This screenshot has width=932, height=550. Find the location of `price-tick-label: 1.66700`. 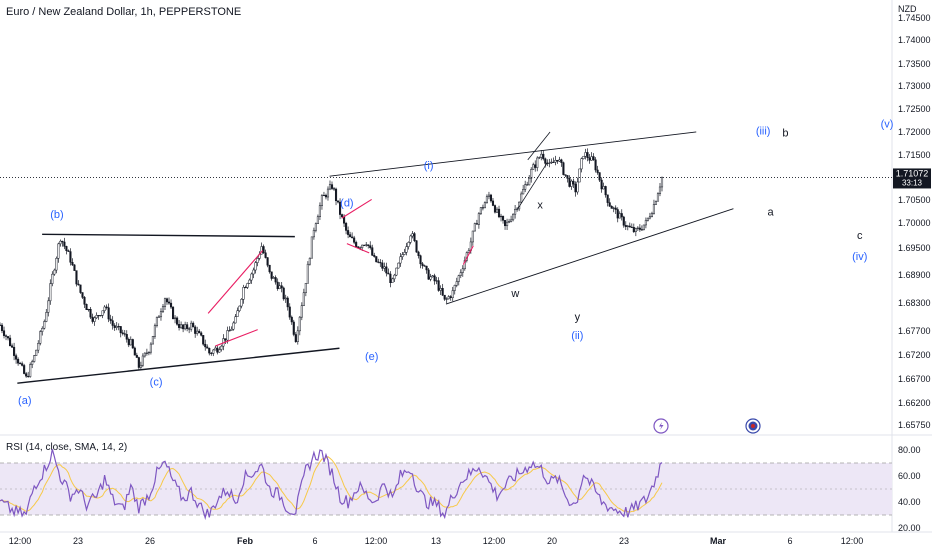

price-tick-label: 1.66700 is located at coordinates (914, 379).